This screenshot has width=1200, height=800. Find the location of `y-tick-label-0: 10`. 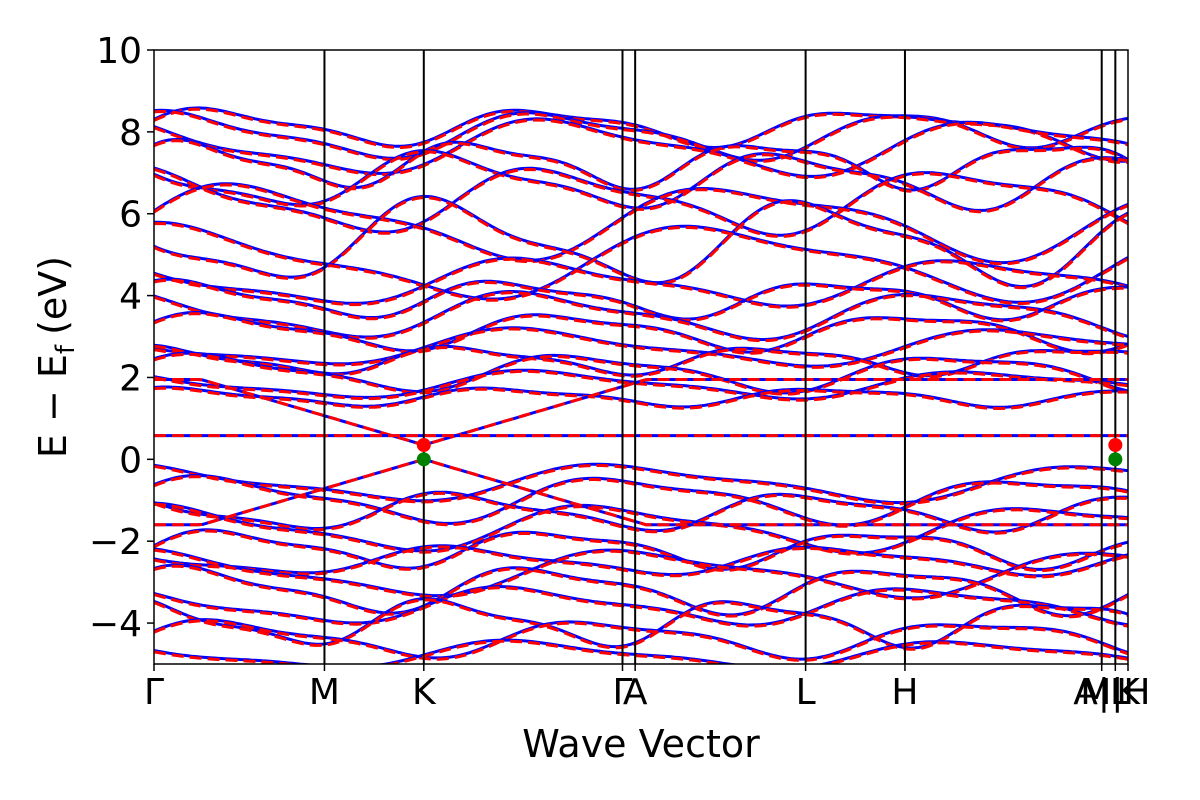

y-tick-label-0: 10 is located at coordinates (119, 51).